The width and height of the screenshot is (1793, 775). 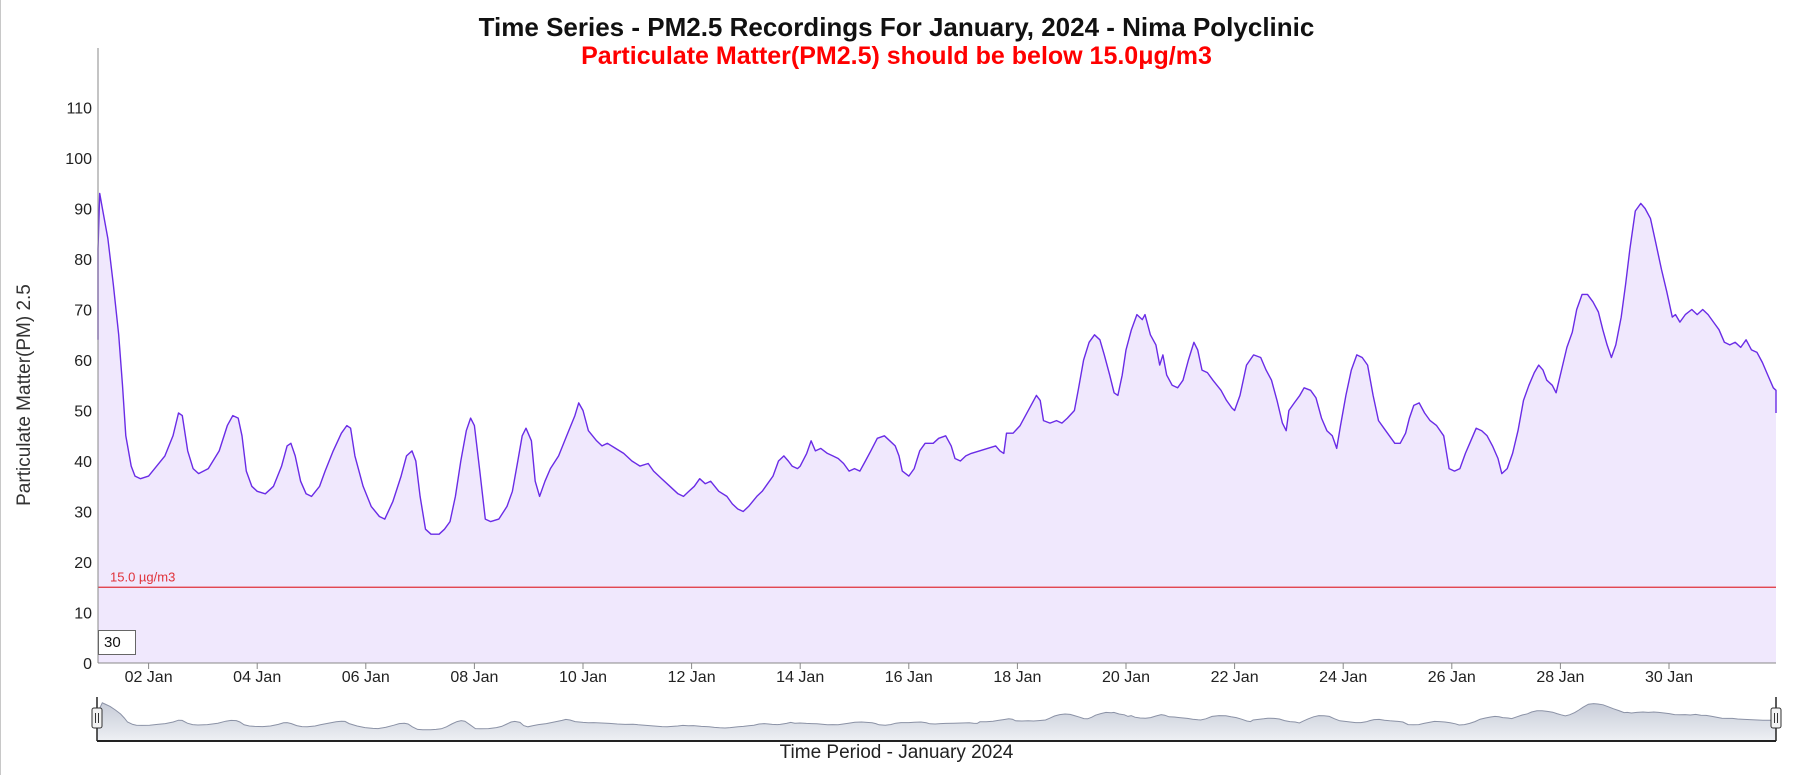 I want to click on x-tick-label: 04 Jan, so click(x=257, y=677).